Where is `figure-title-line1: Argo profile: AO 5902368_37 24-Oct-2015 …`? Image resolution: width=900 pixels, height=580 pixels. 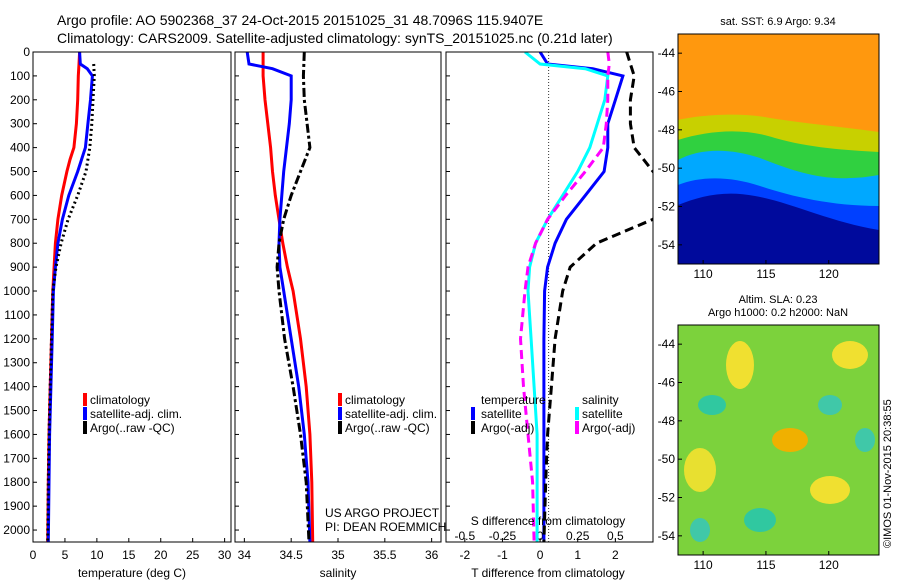
figure-title-line1: Argo profile: AO 5902368_37 24-Oct-2015 … is located at coordinates (300, 20).